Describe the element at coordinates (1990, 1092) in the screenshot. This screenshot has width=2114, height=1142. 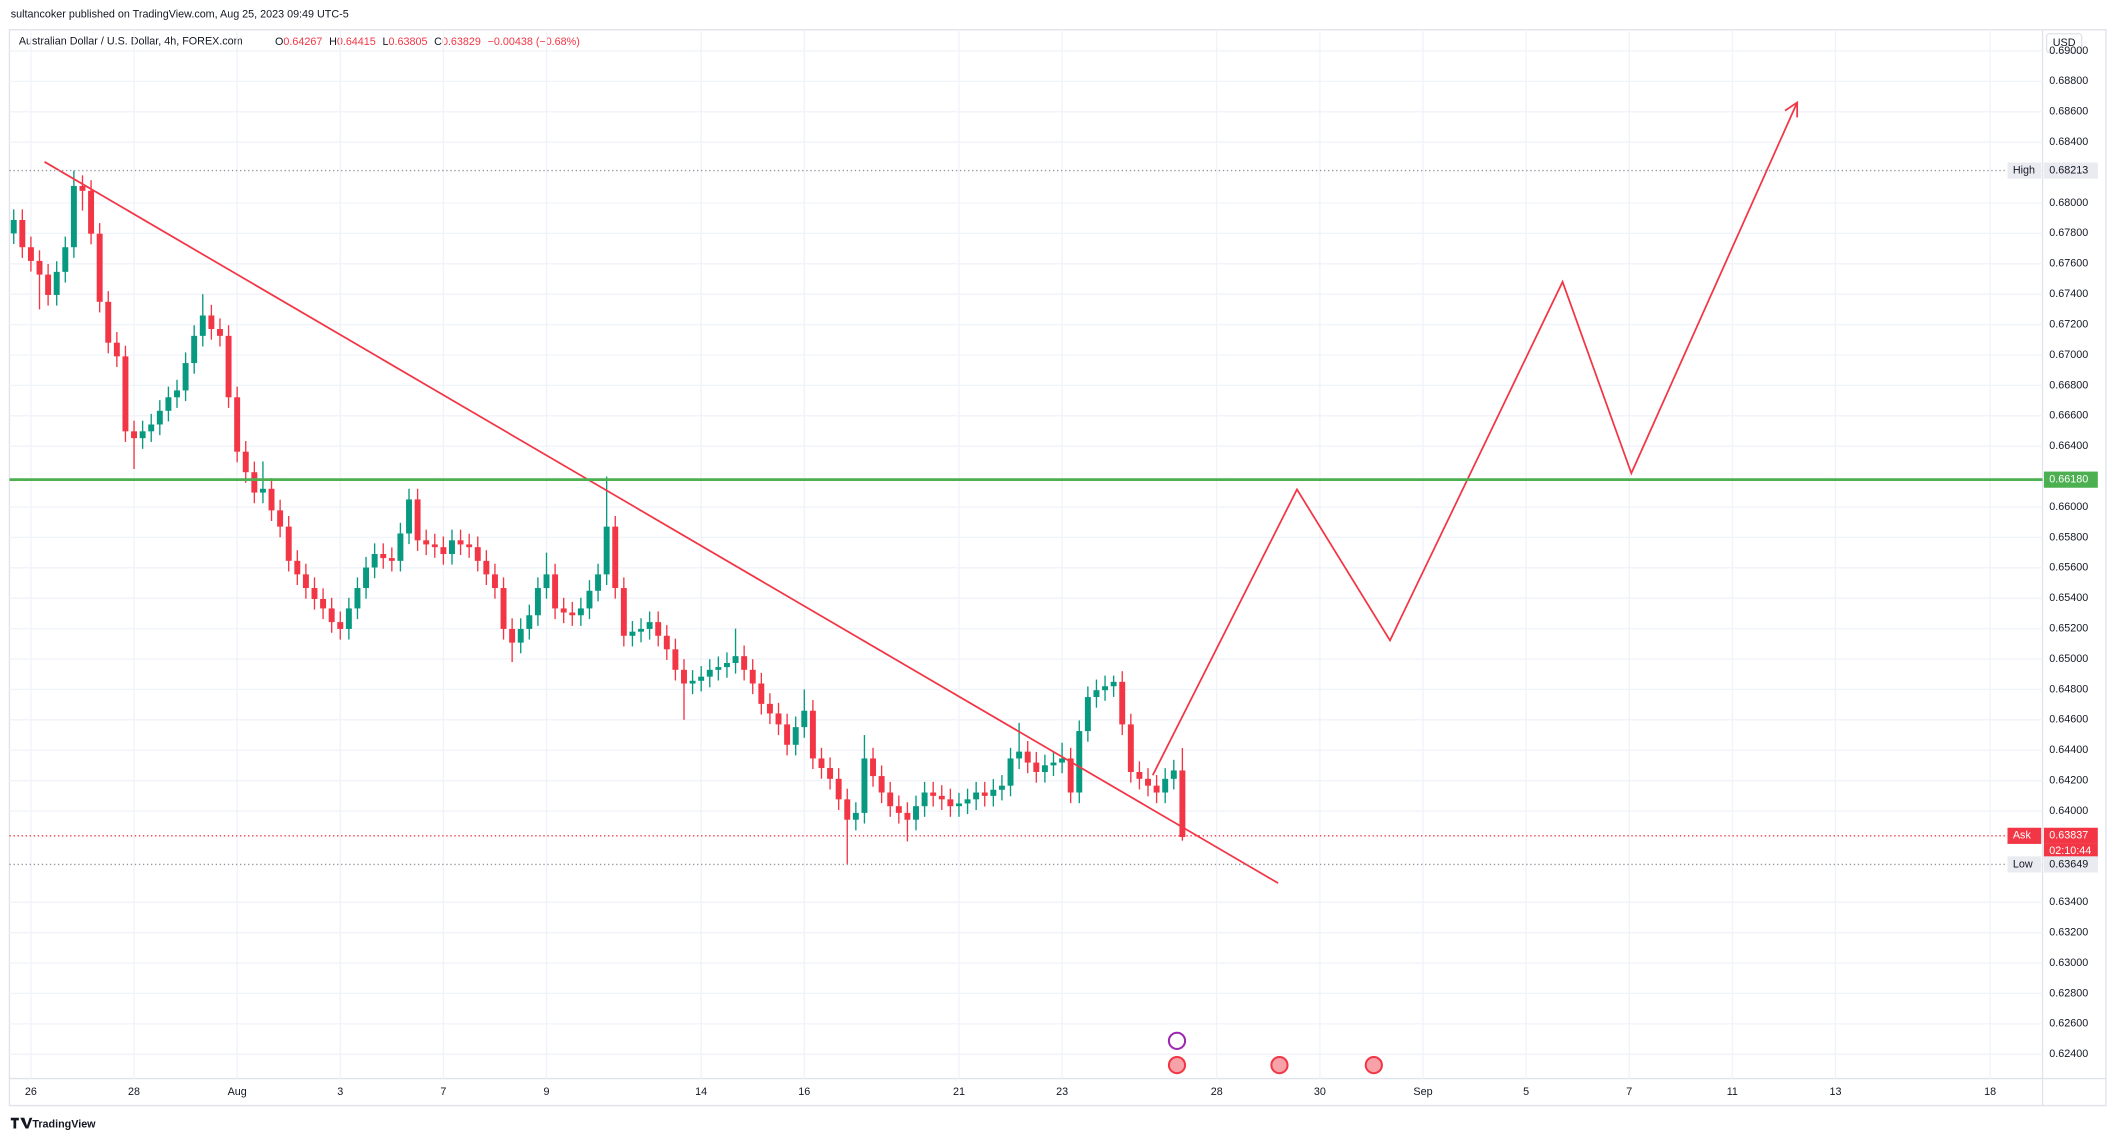
I see `x-tick-label: 18` at that location.